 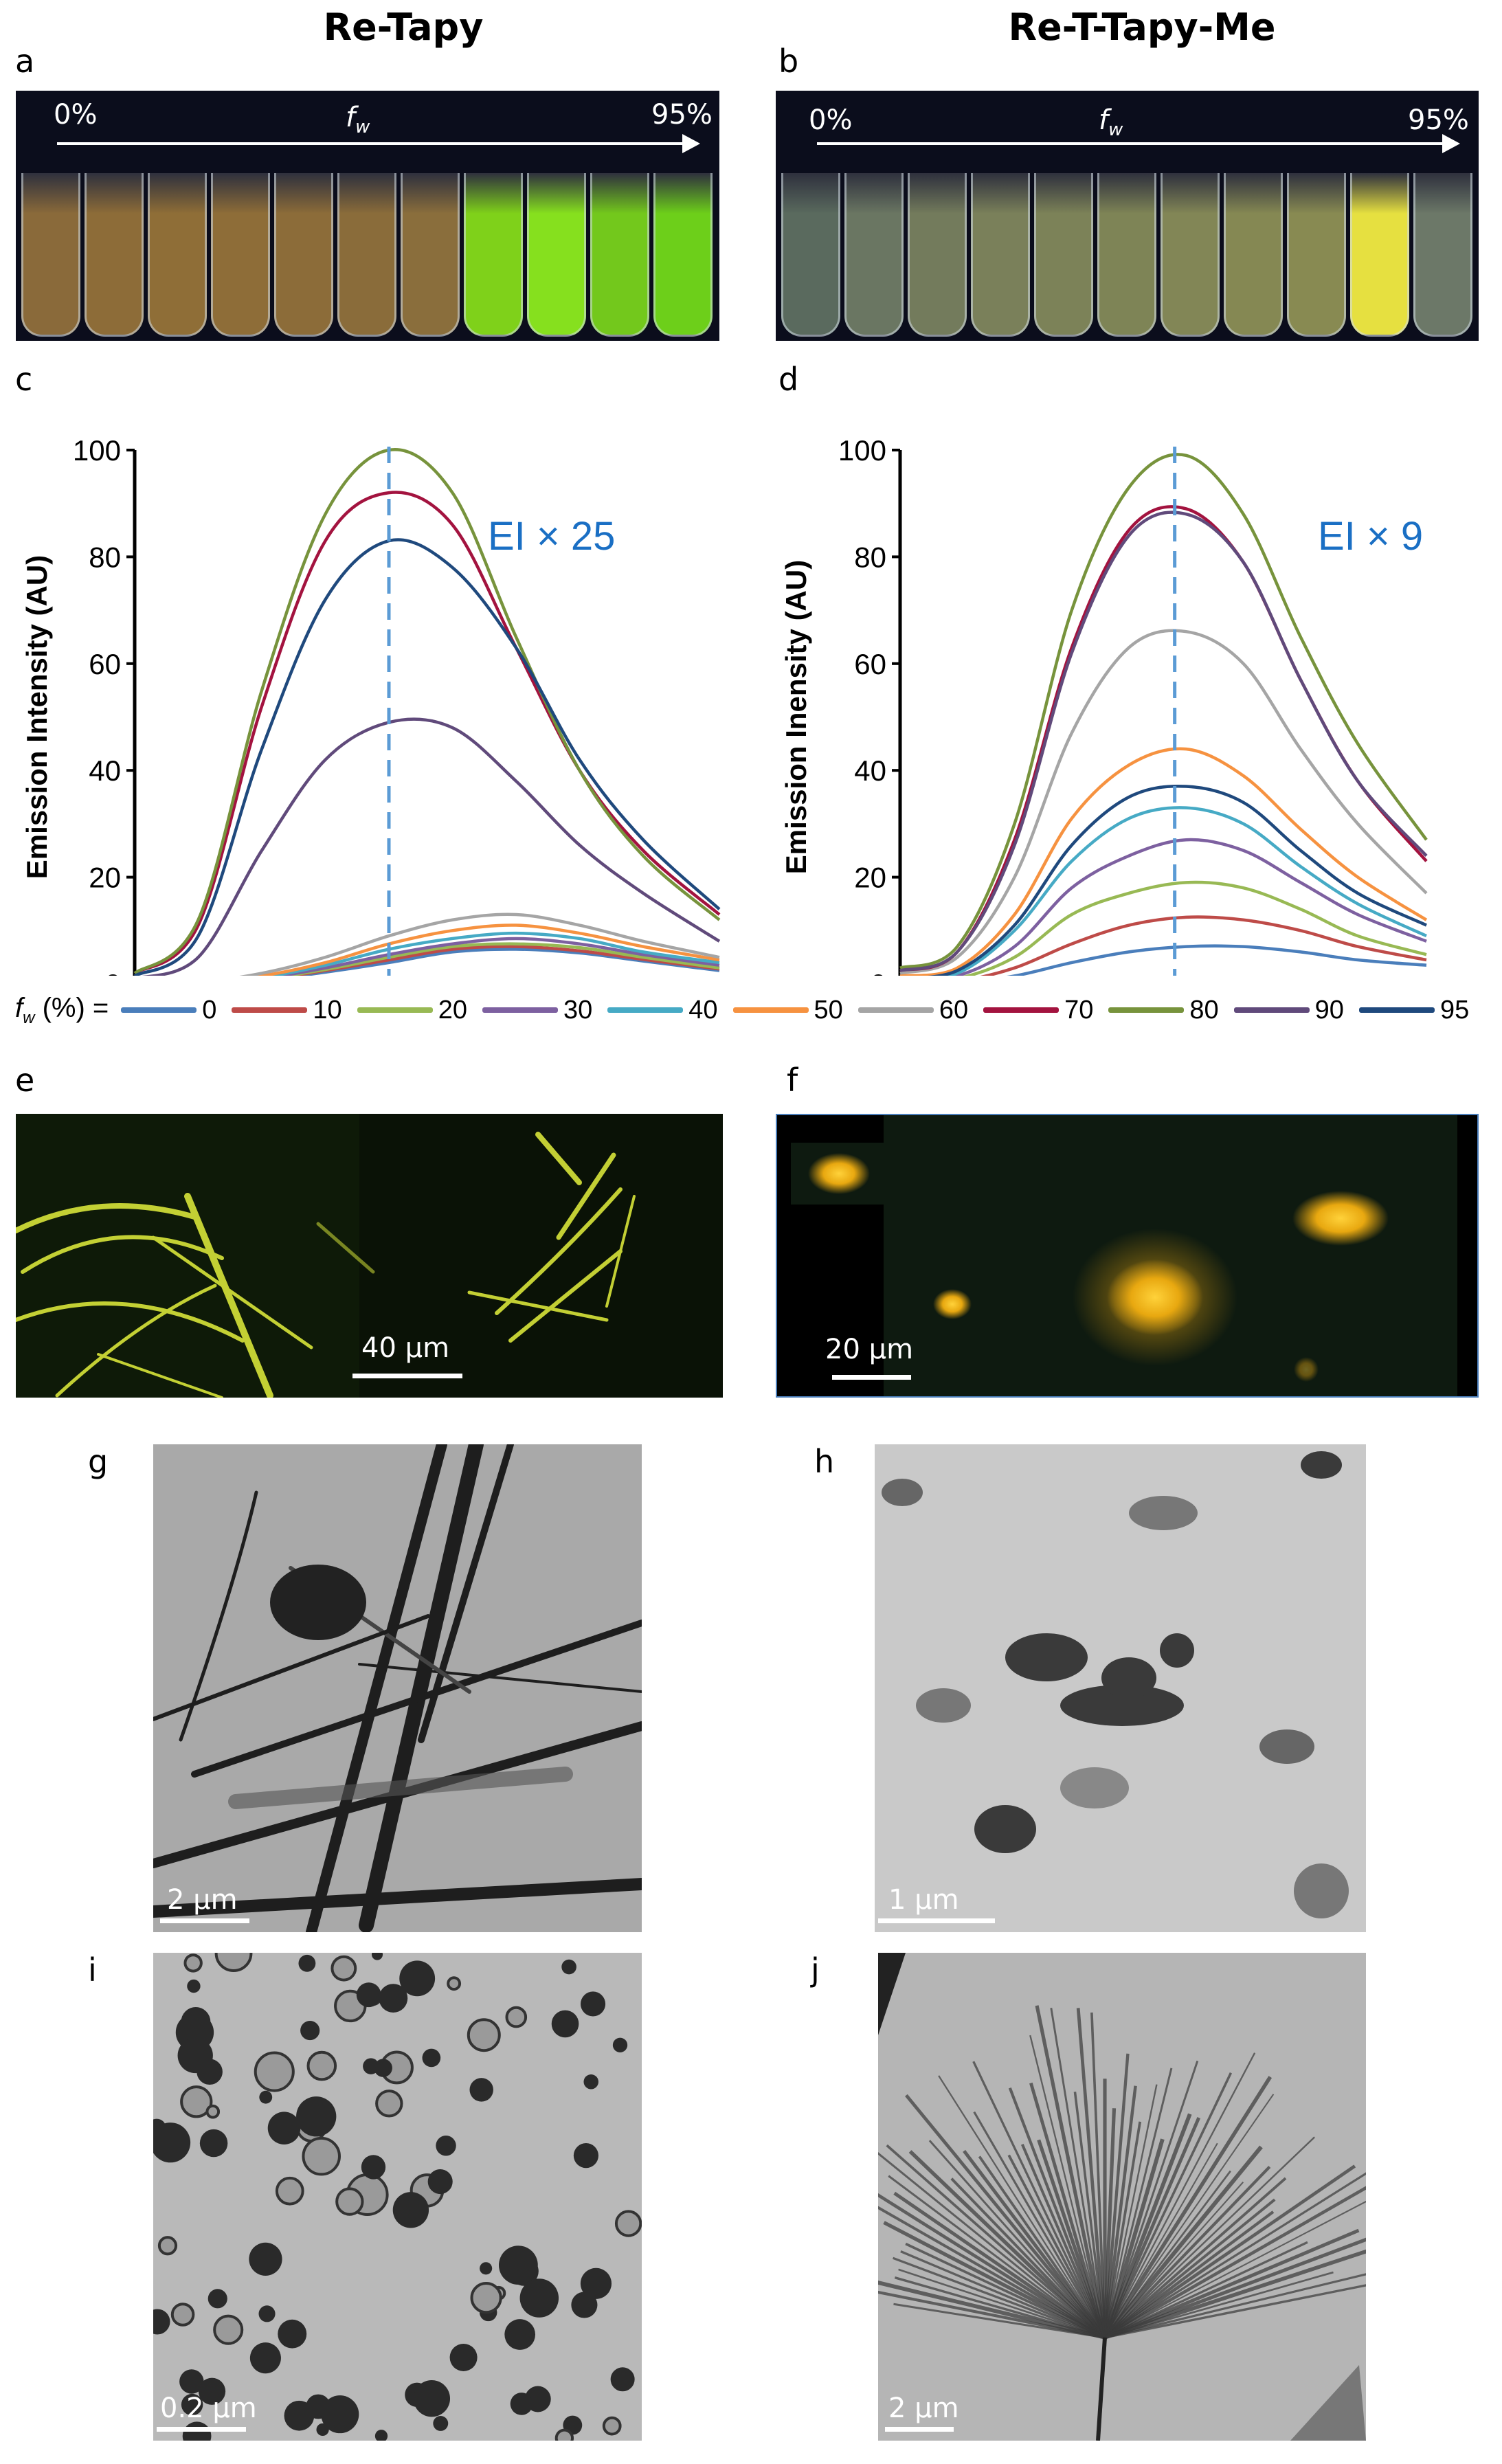 I want to click on y-tick-label: 0, so click(x=113, y=972).